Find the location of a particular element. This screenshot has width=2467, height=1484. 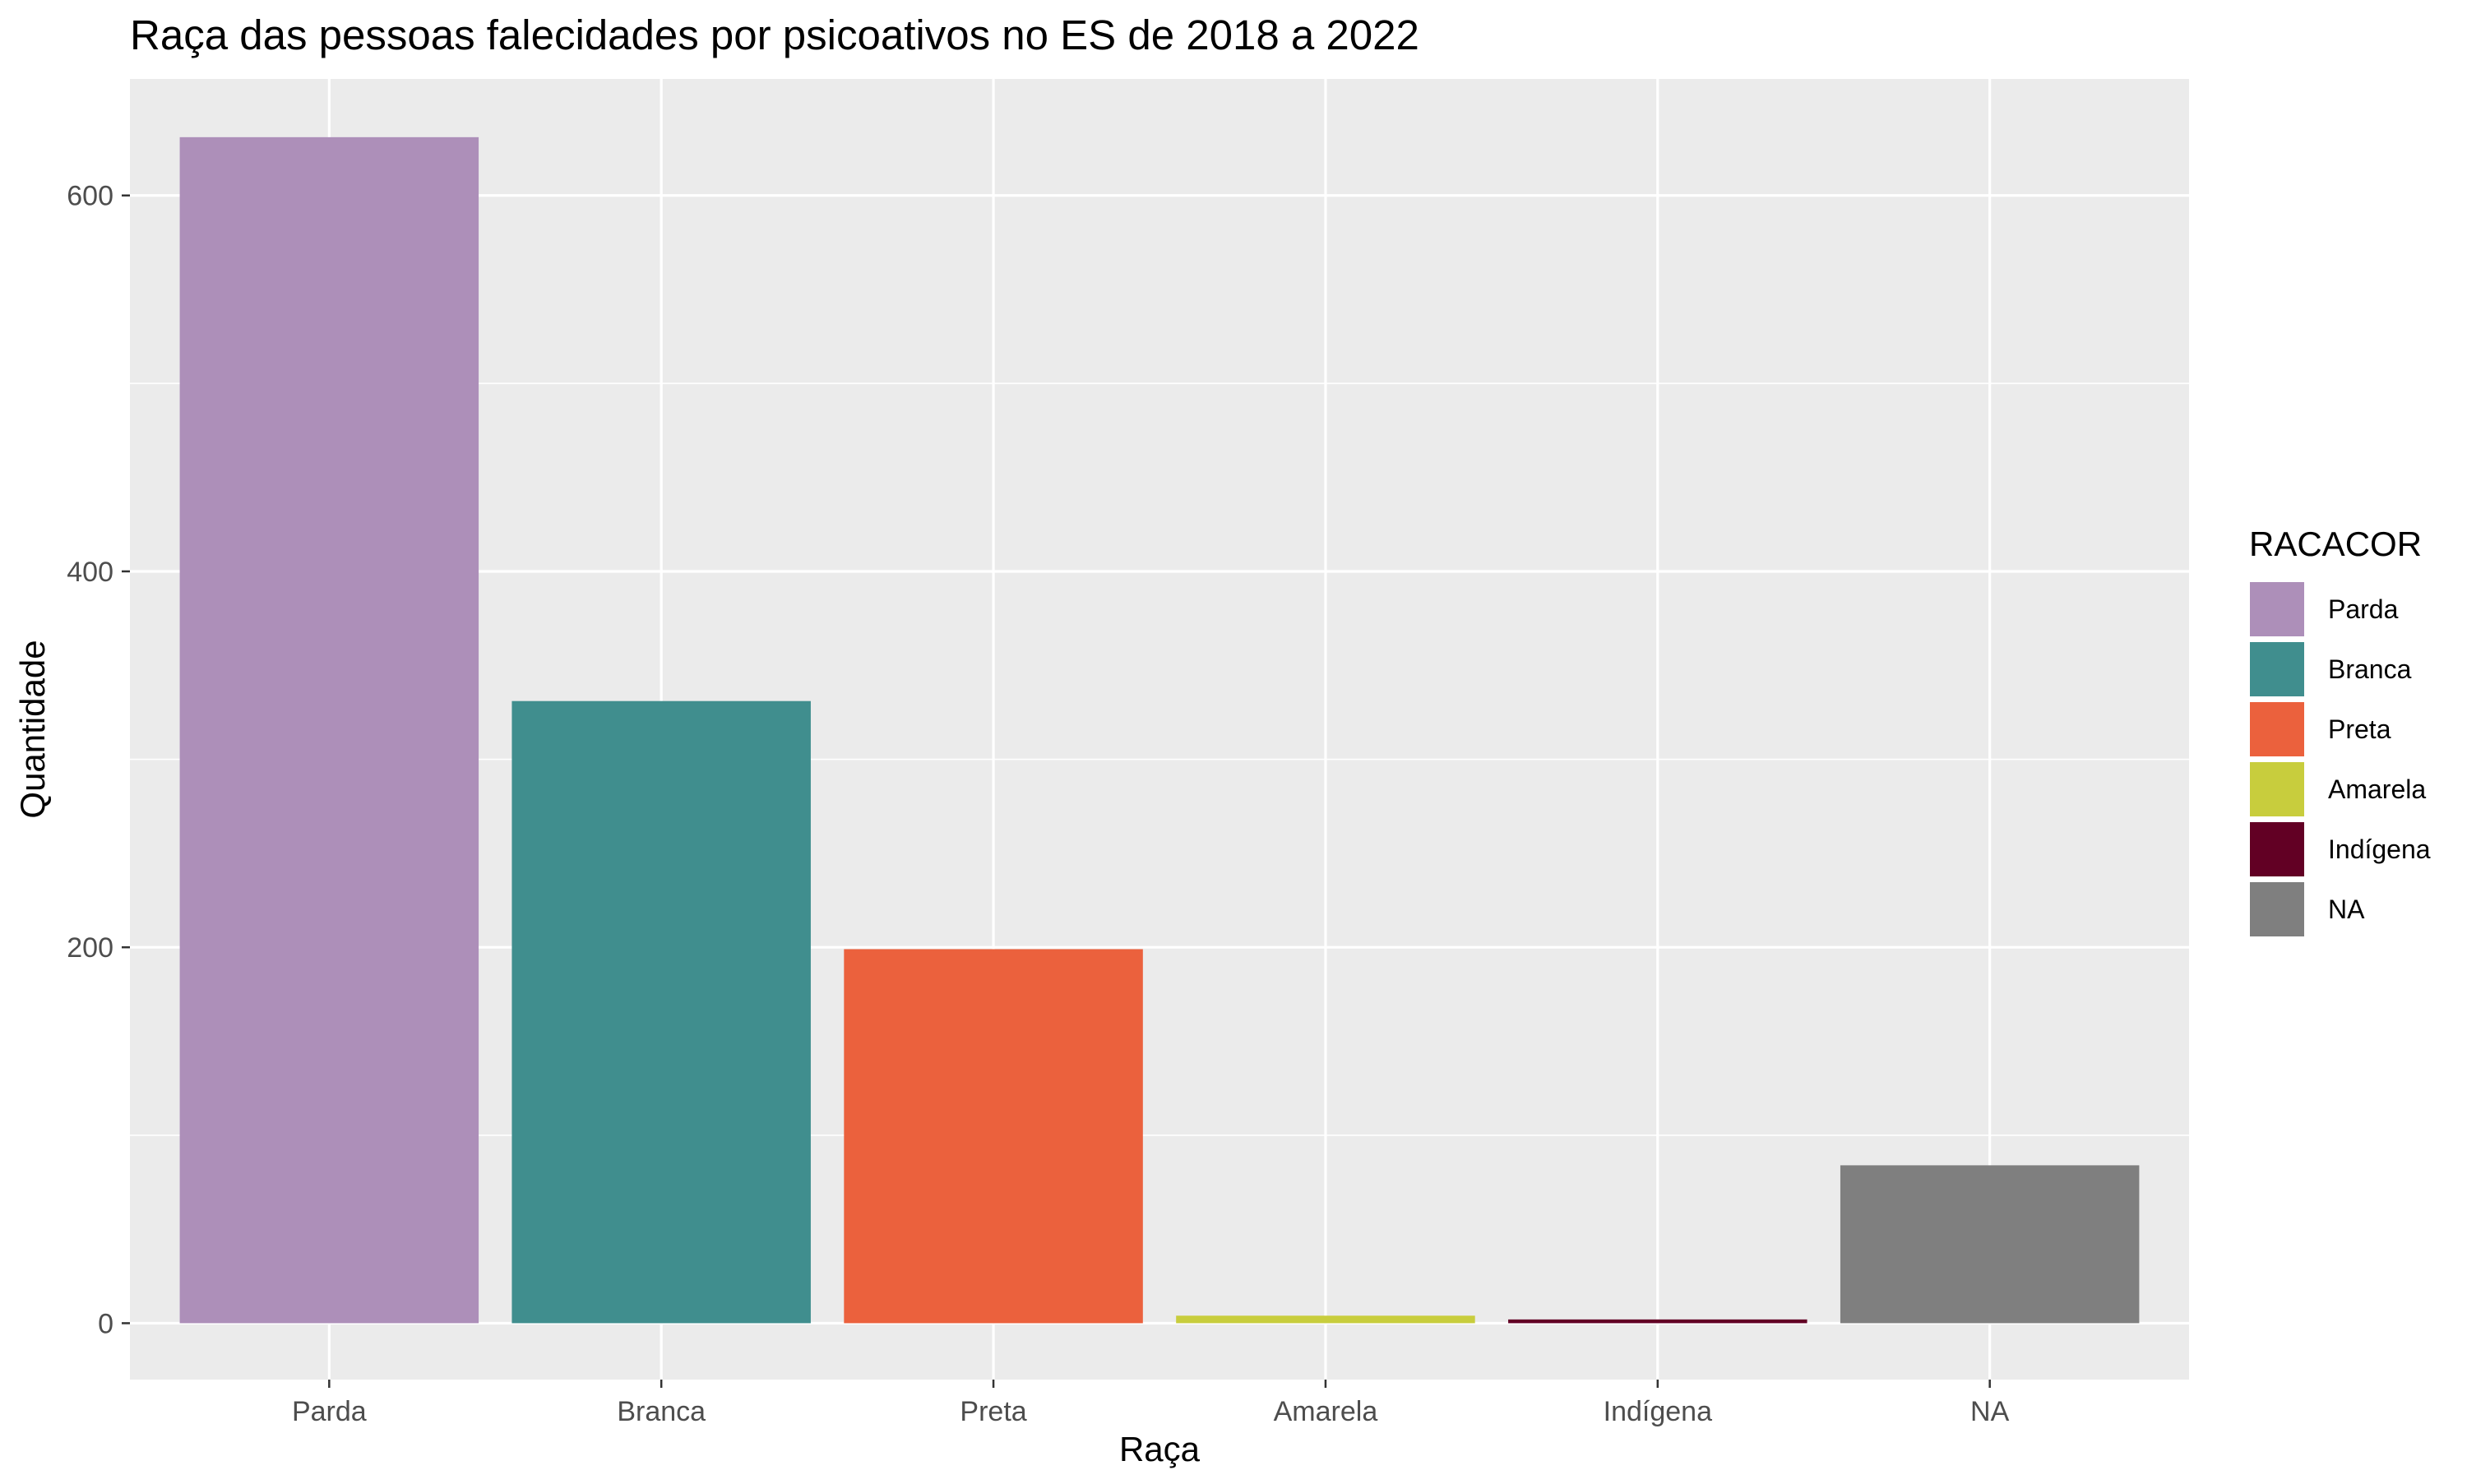

legend-label: Indígena is located at coordinates (2380, 849).